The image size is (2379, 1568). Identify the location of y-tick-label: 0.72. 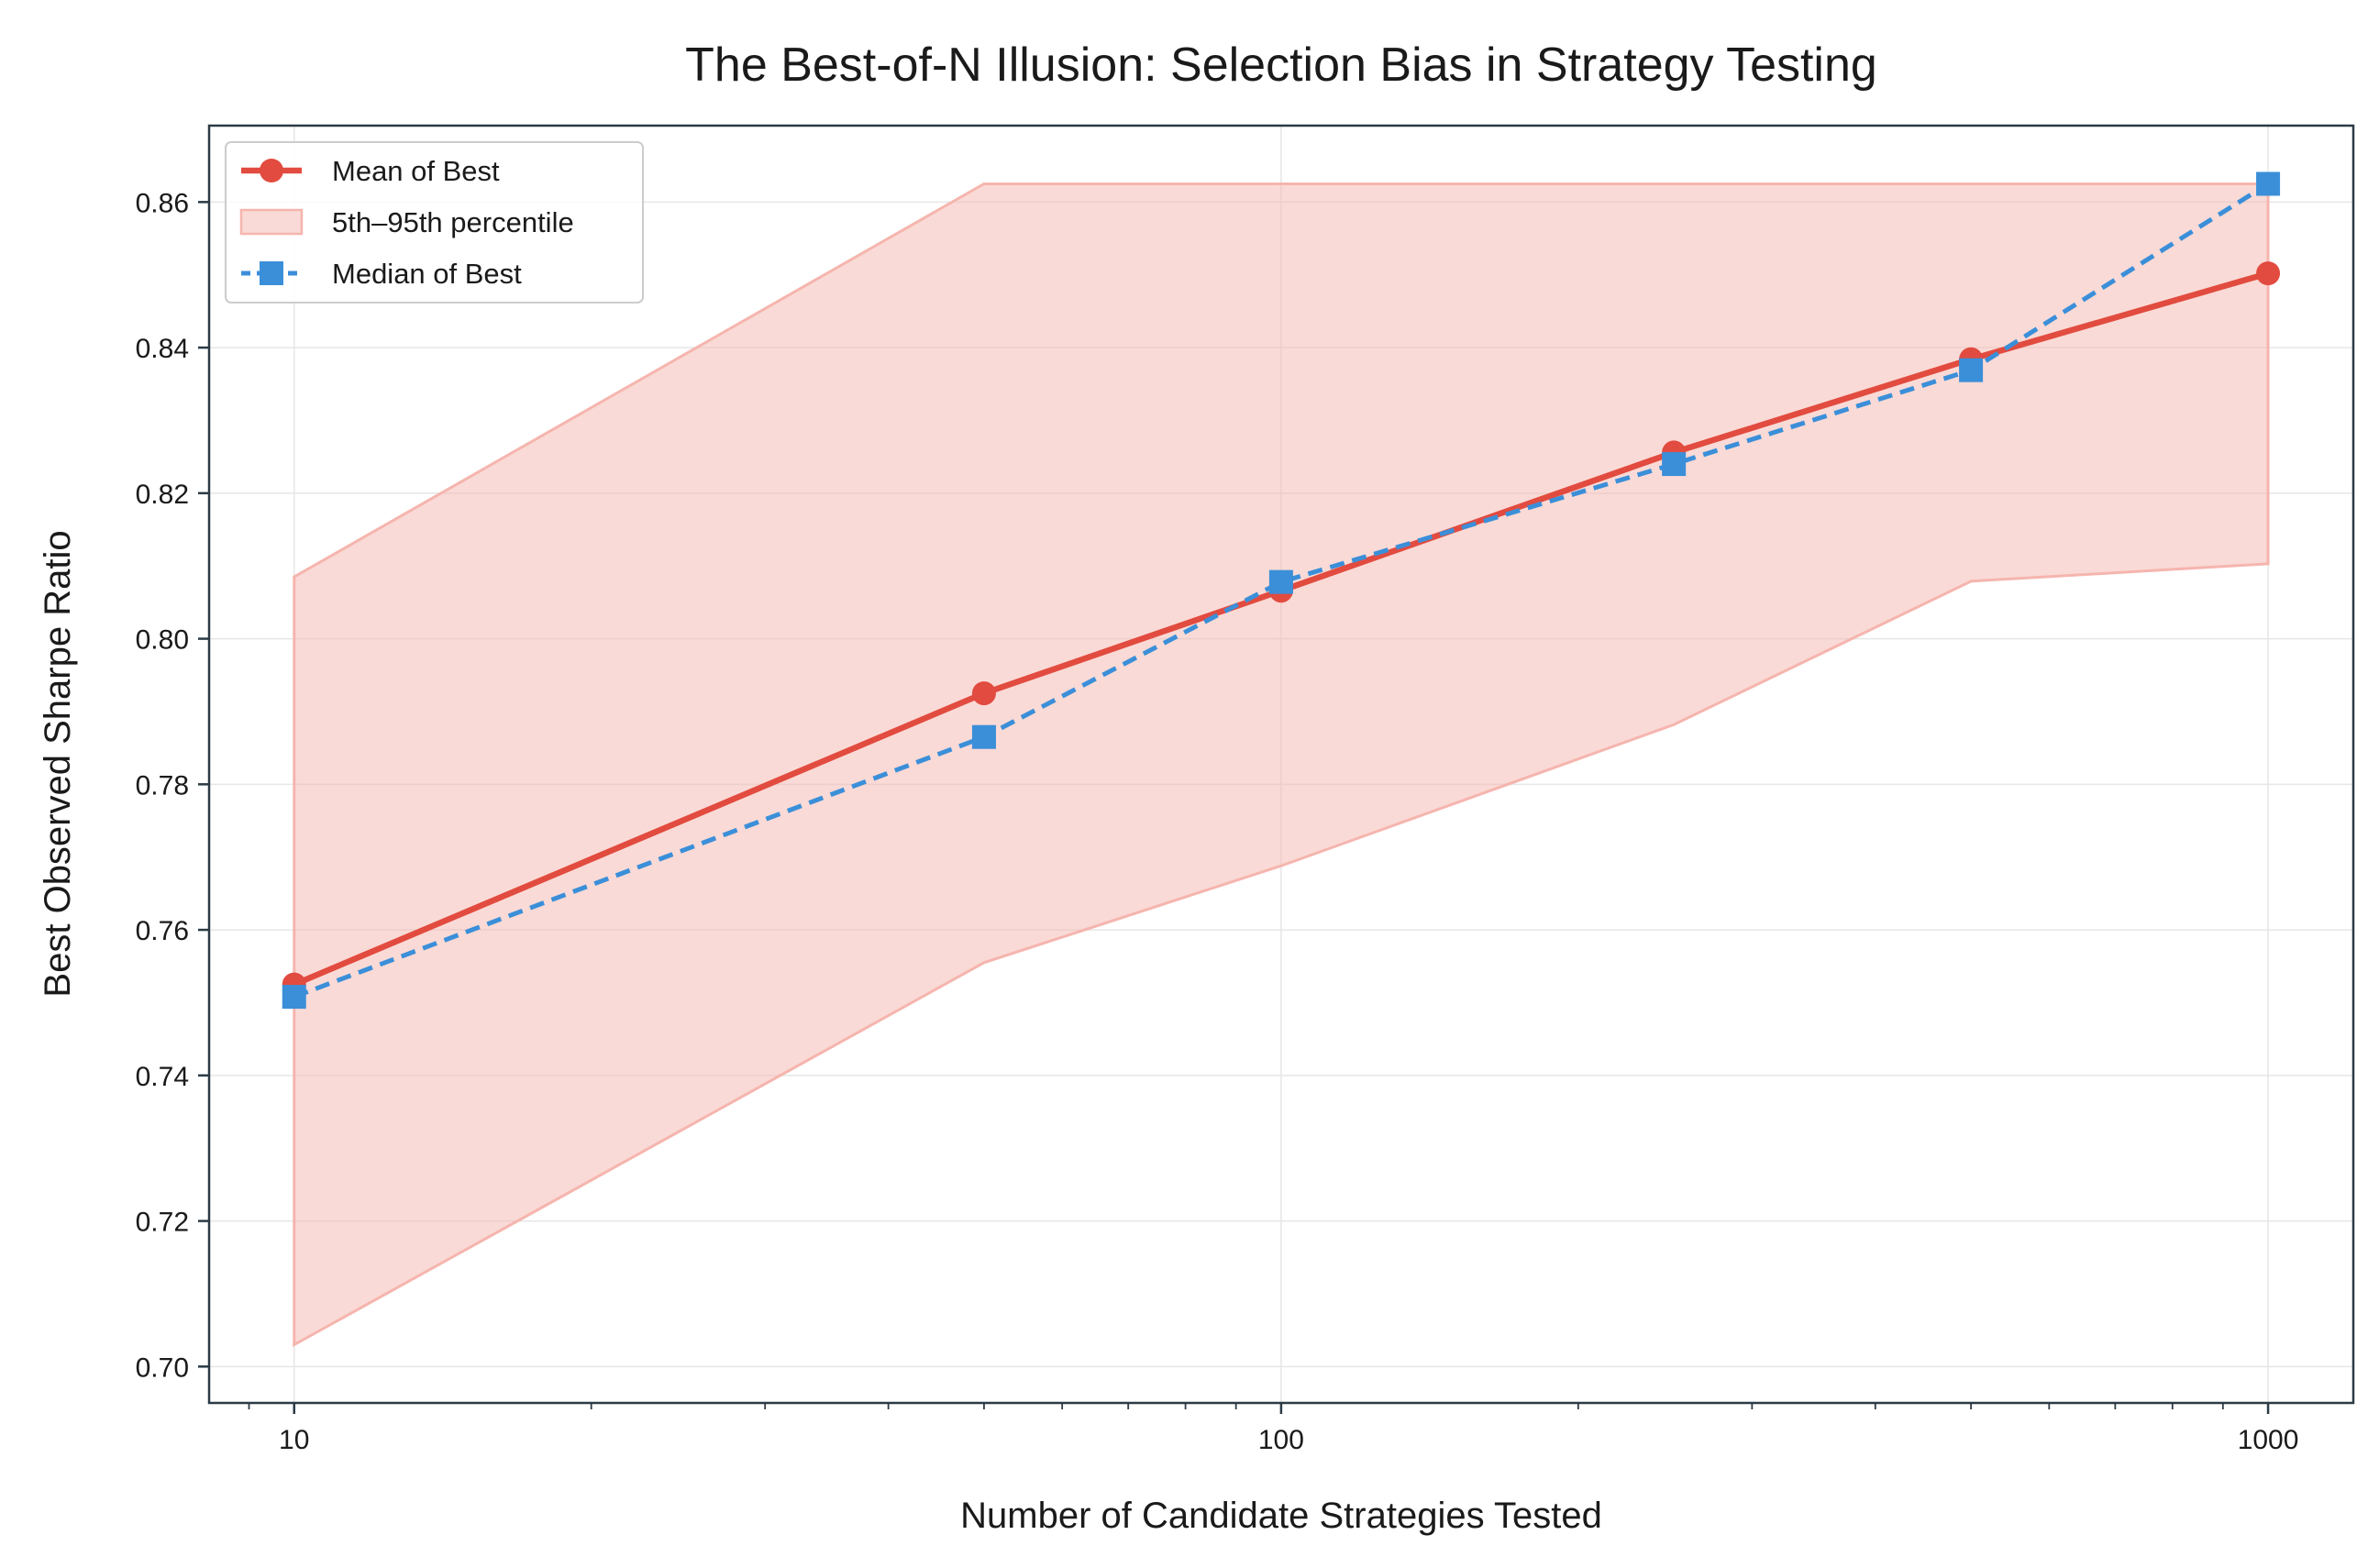
(162, 1223).